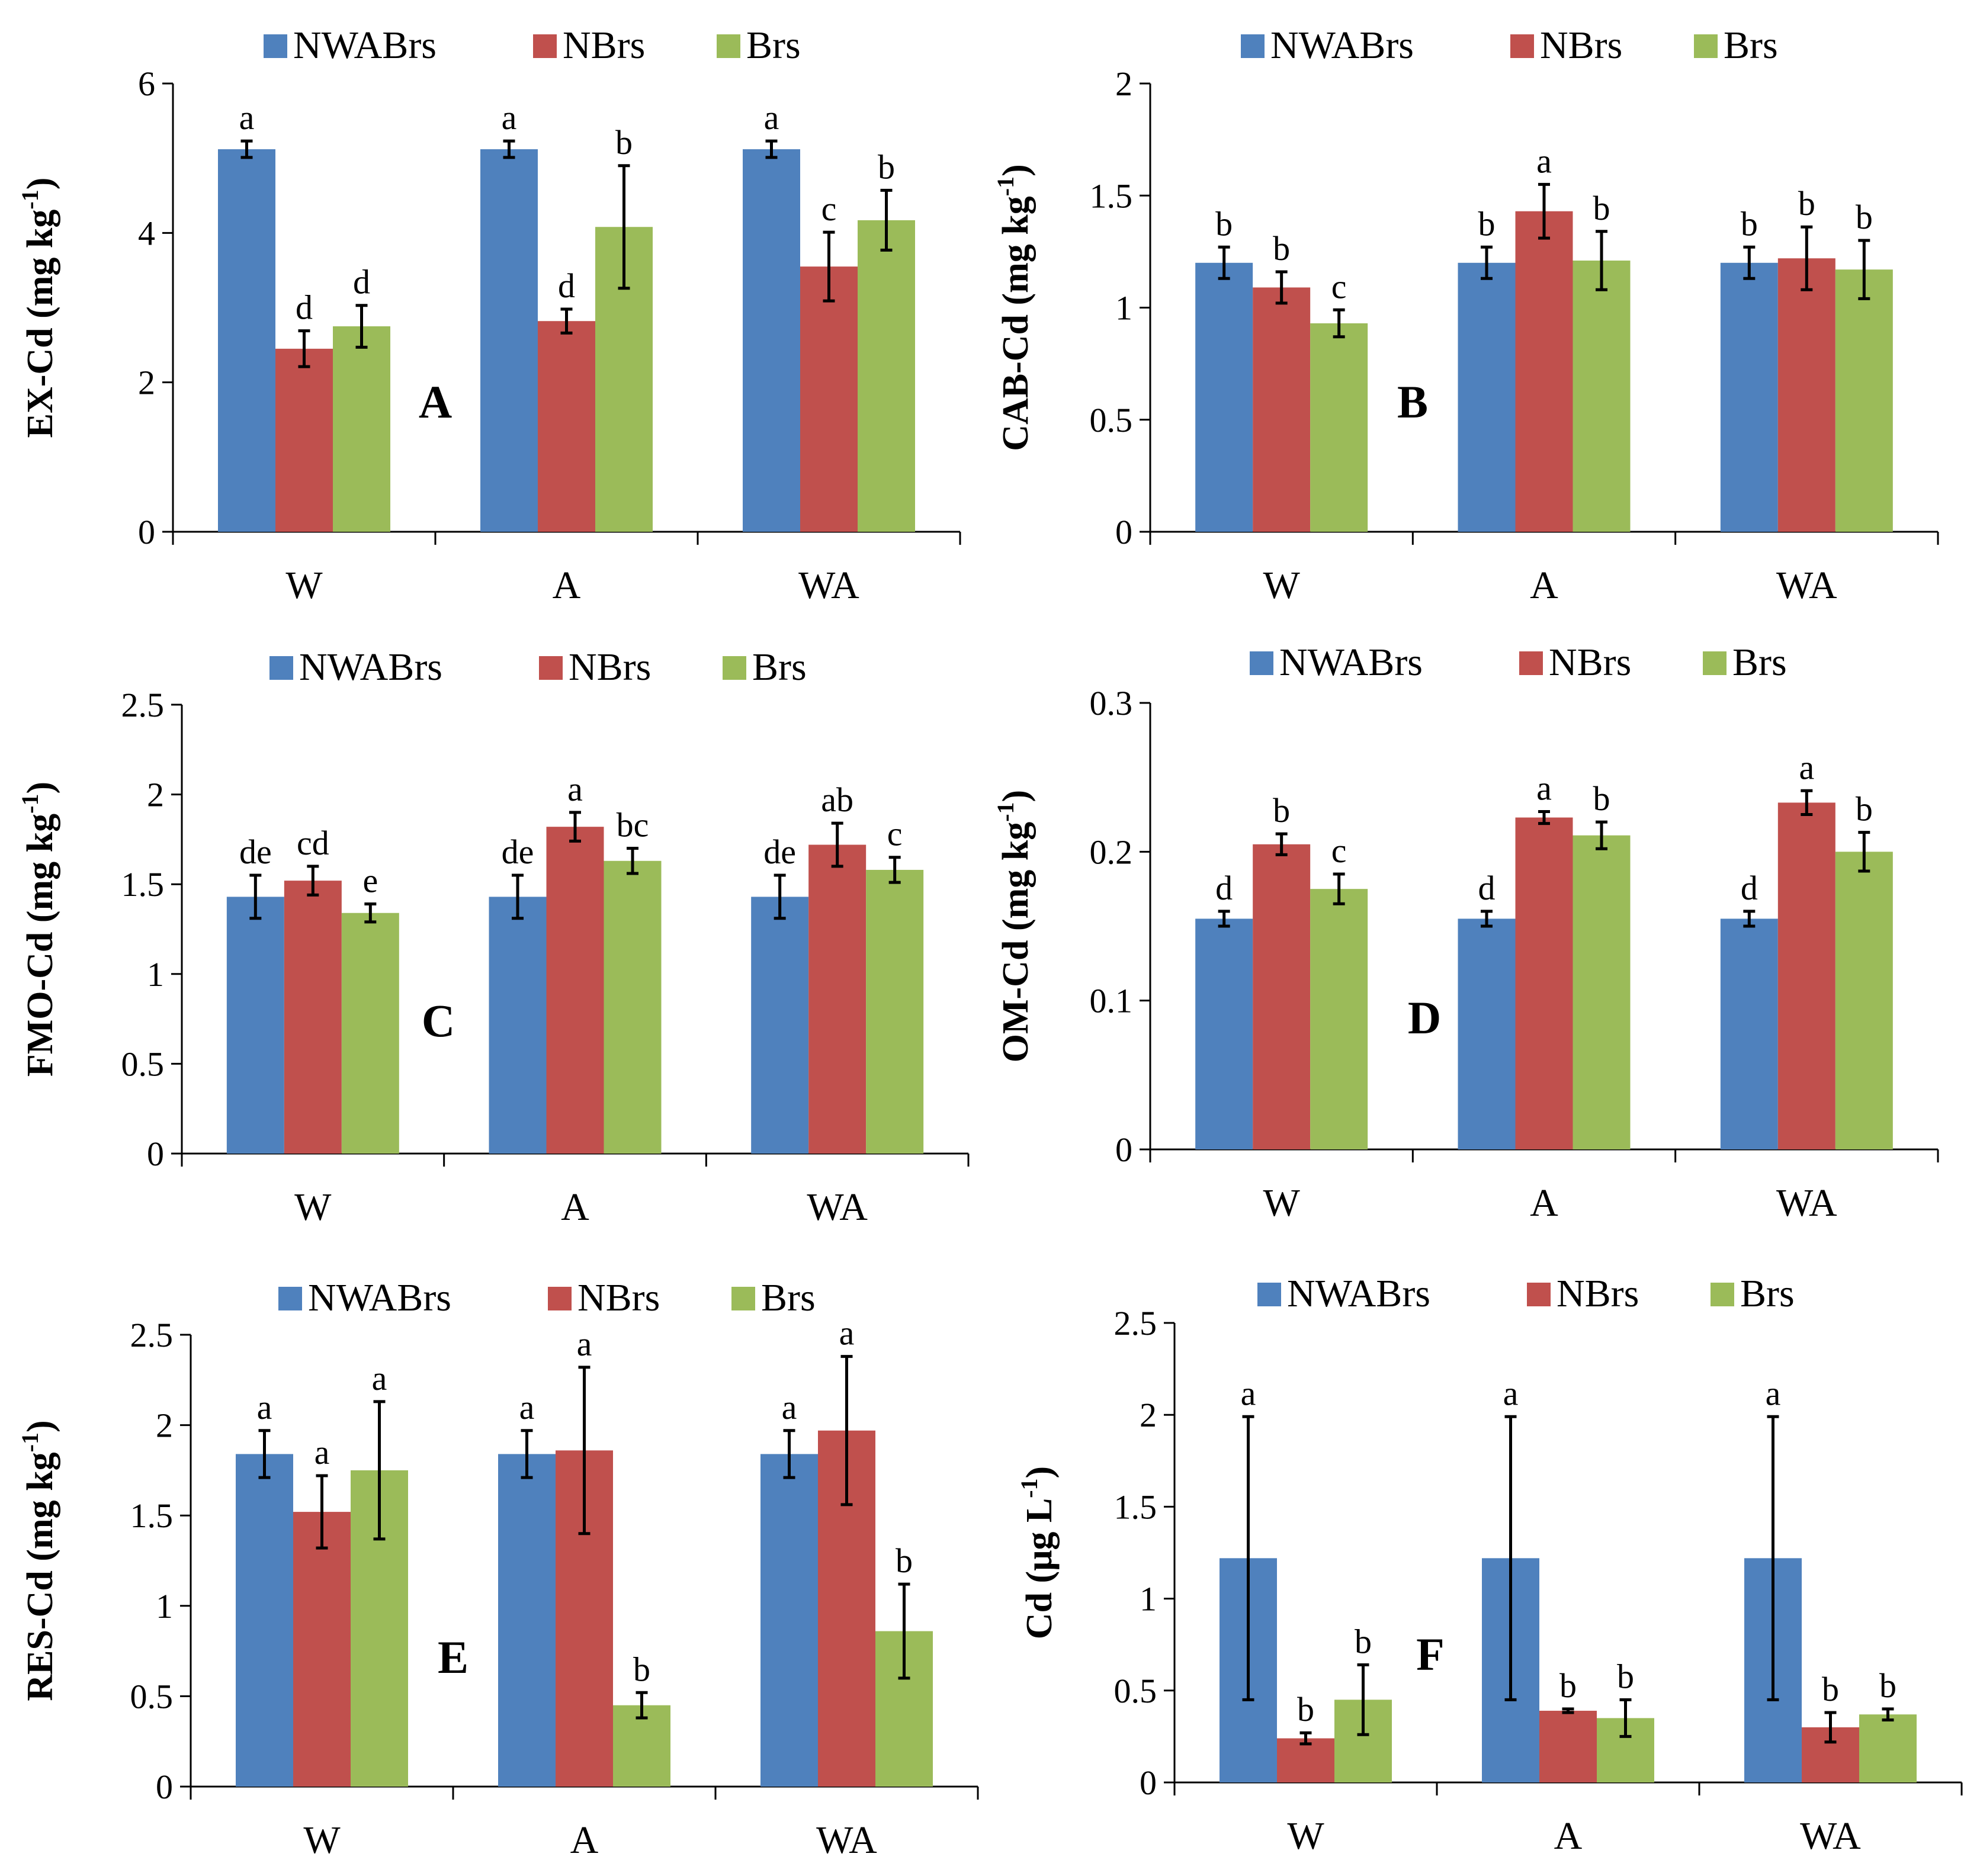 This screenshot has height=1876, width=1980. What do you see at coordinates (1039, 1568) in the screenshot?
I see `y-axis-label-main: Cd (μg L` at bounding box center [1039, 1568].